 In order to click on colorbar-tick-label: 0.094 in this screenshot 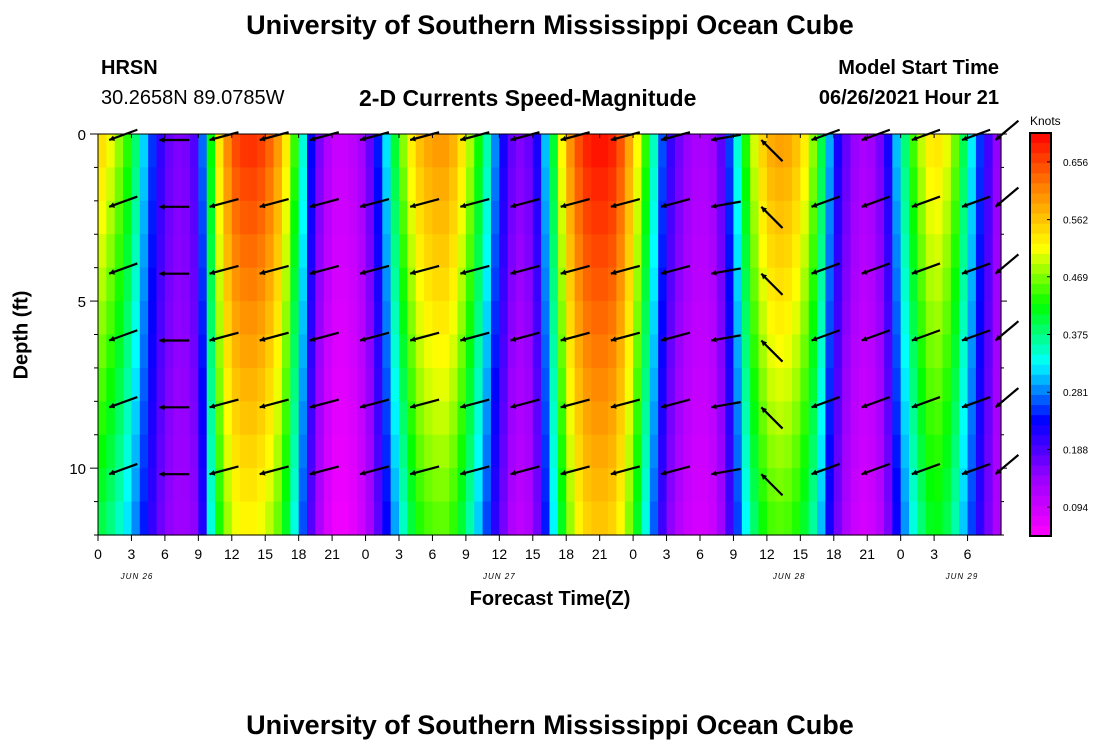, I will do `click(1075, 508)`.